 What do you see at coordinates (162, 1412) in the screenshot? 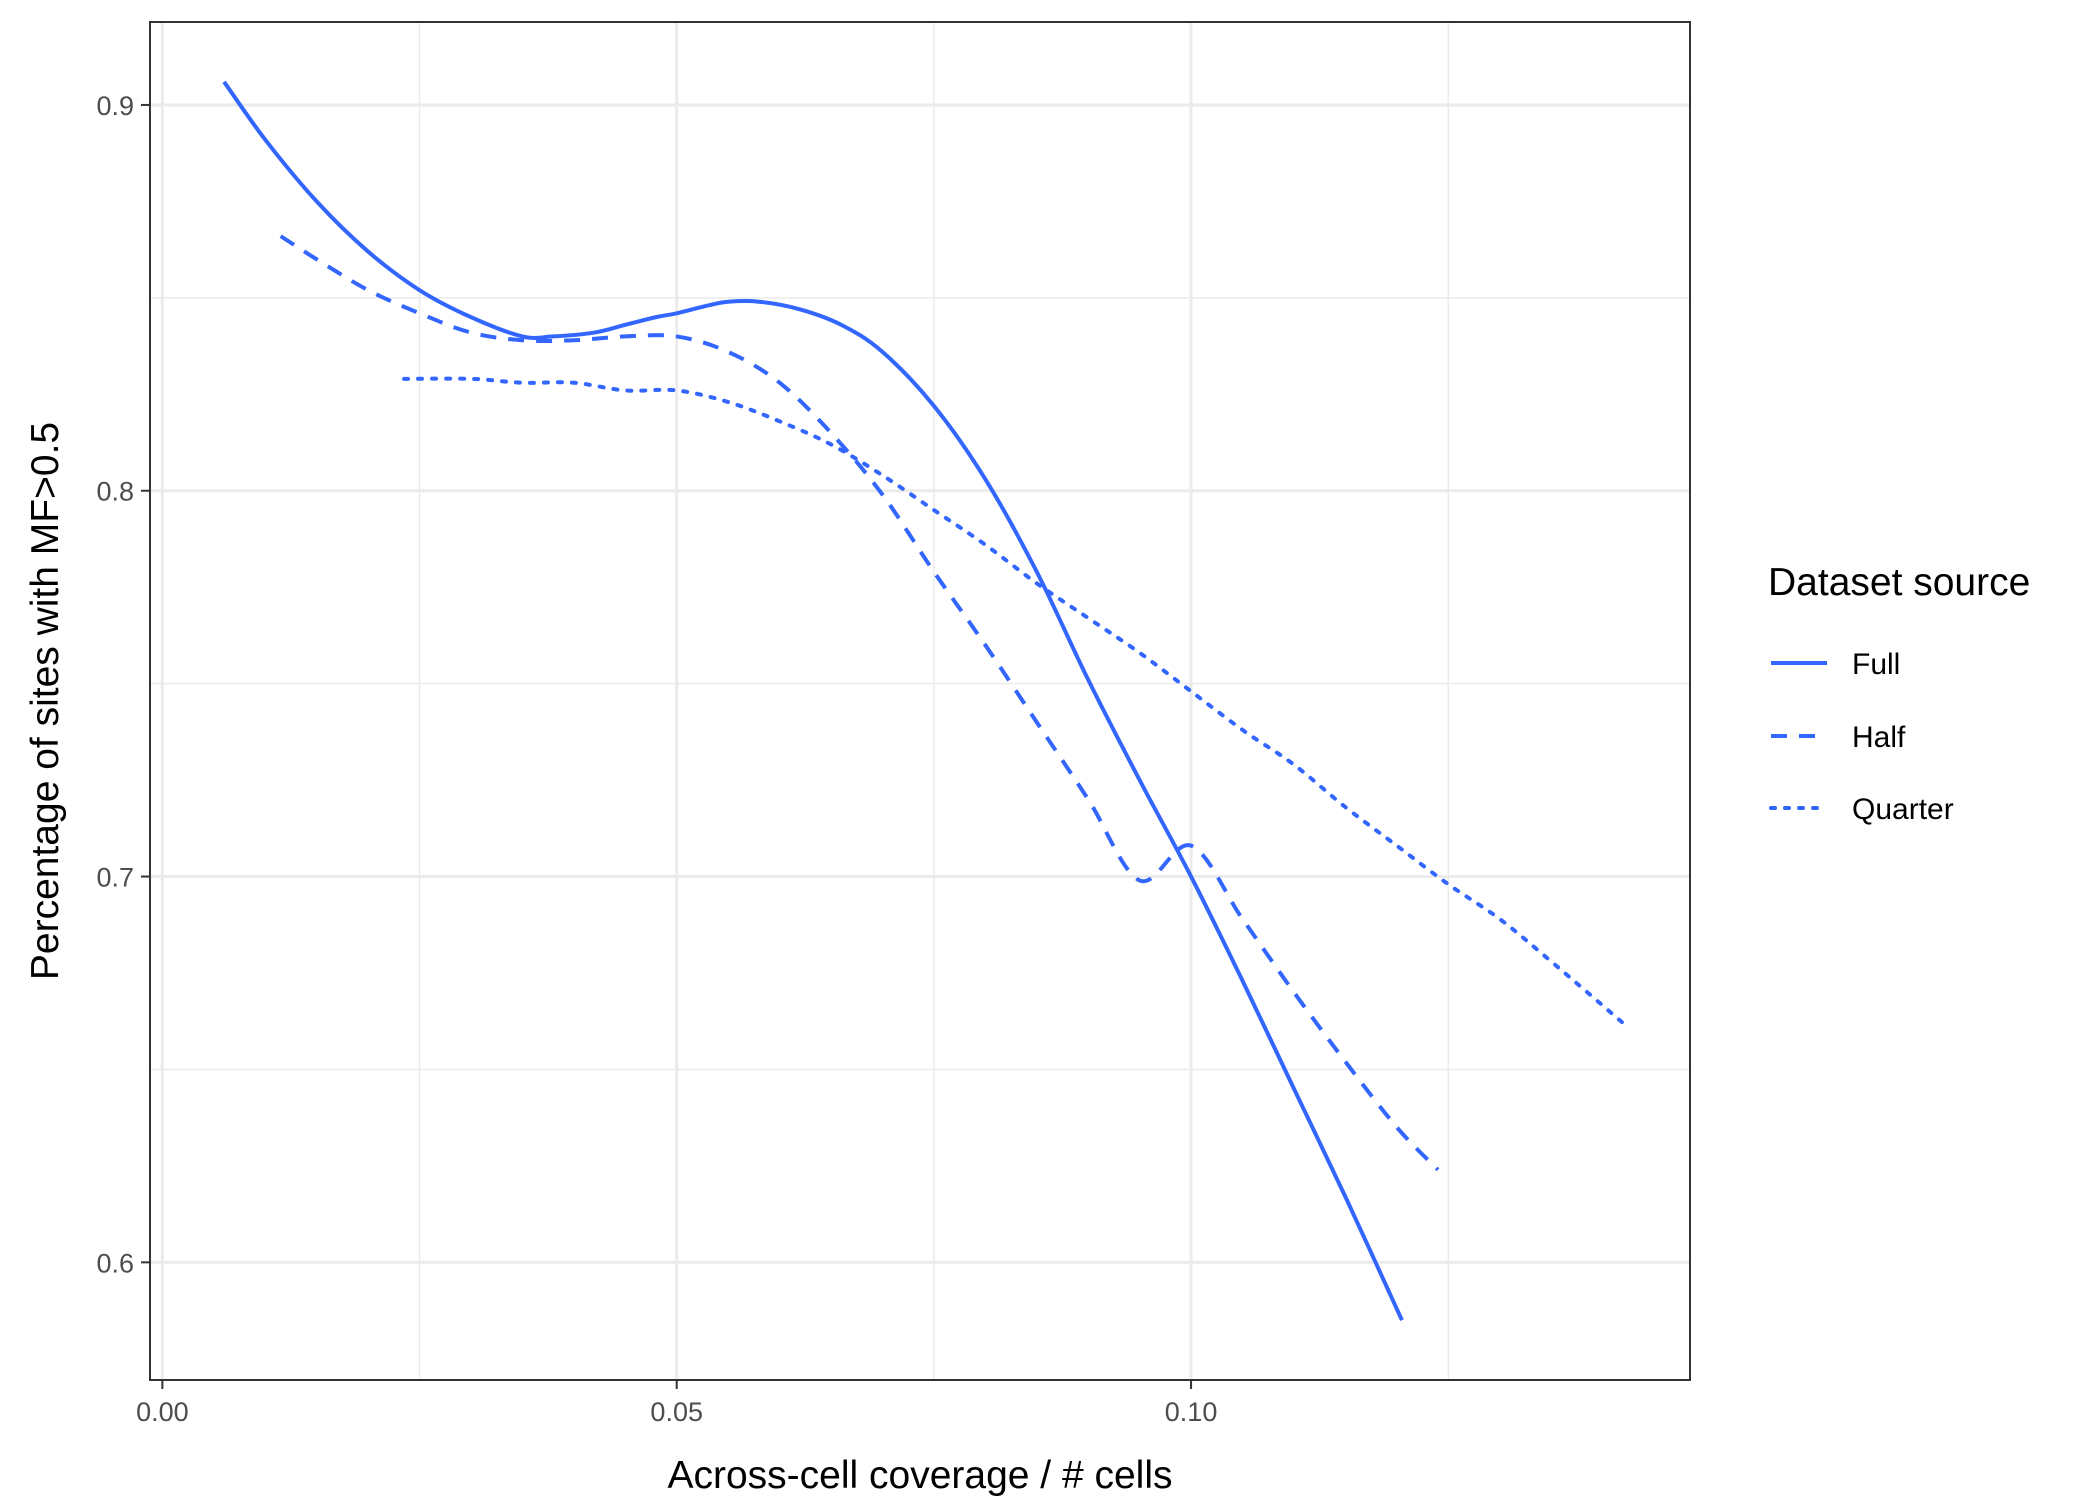
I see `x-tick-label-0: 0.00` at bounding box center [162, 1412].